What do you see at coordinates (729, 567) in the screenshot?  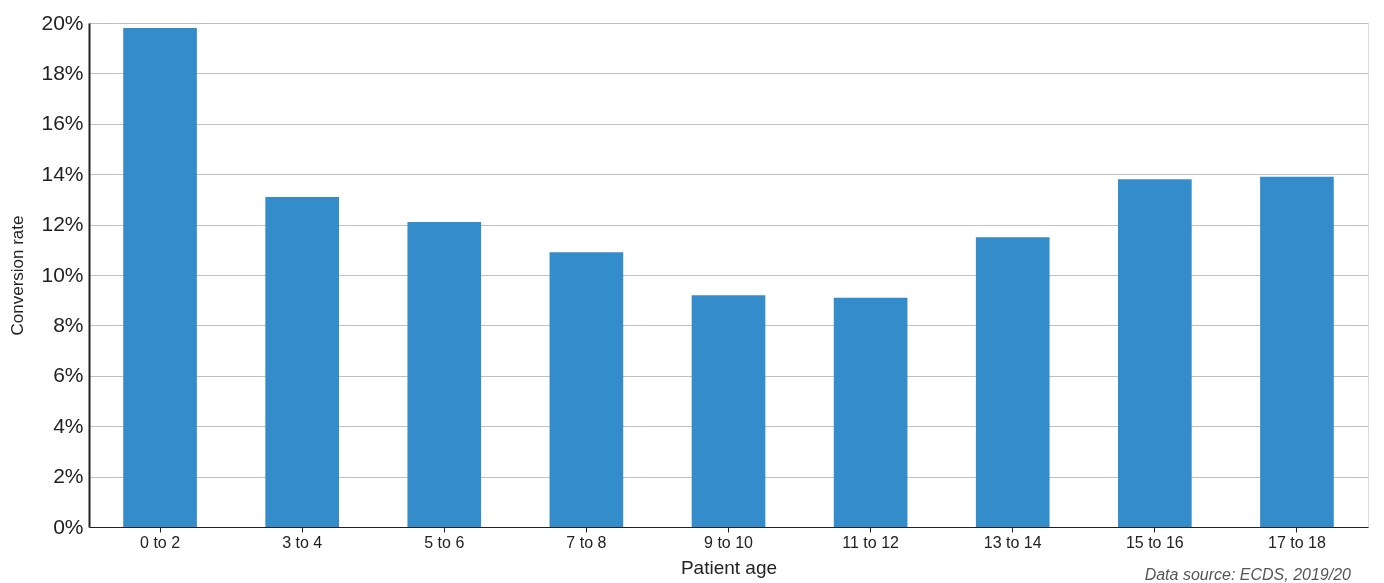 I see `x-axis-title: Patient age` at bounding box center [729, 567].